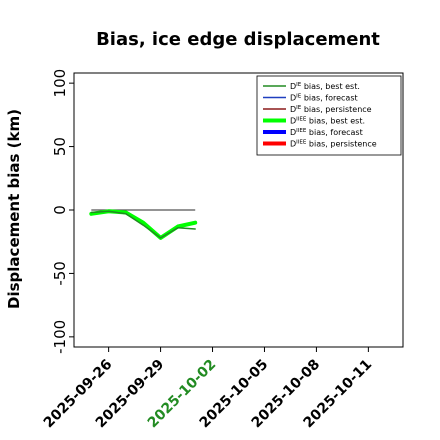  What do you see at coordinates (60, 273) in the screenshot?
I see `y-tick-label: -50` at bounding box center [60, 273].